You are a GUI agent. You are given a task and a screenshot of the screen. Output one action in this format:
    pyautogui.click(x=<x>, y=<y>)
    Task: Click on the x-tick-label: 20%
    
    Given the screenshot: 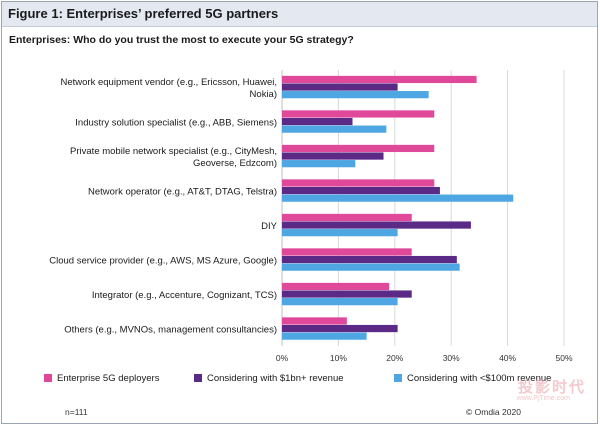 What is the action you would take?
    pyautogui.click(x=394, y=358)
    